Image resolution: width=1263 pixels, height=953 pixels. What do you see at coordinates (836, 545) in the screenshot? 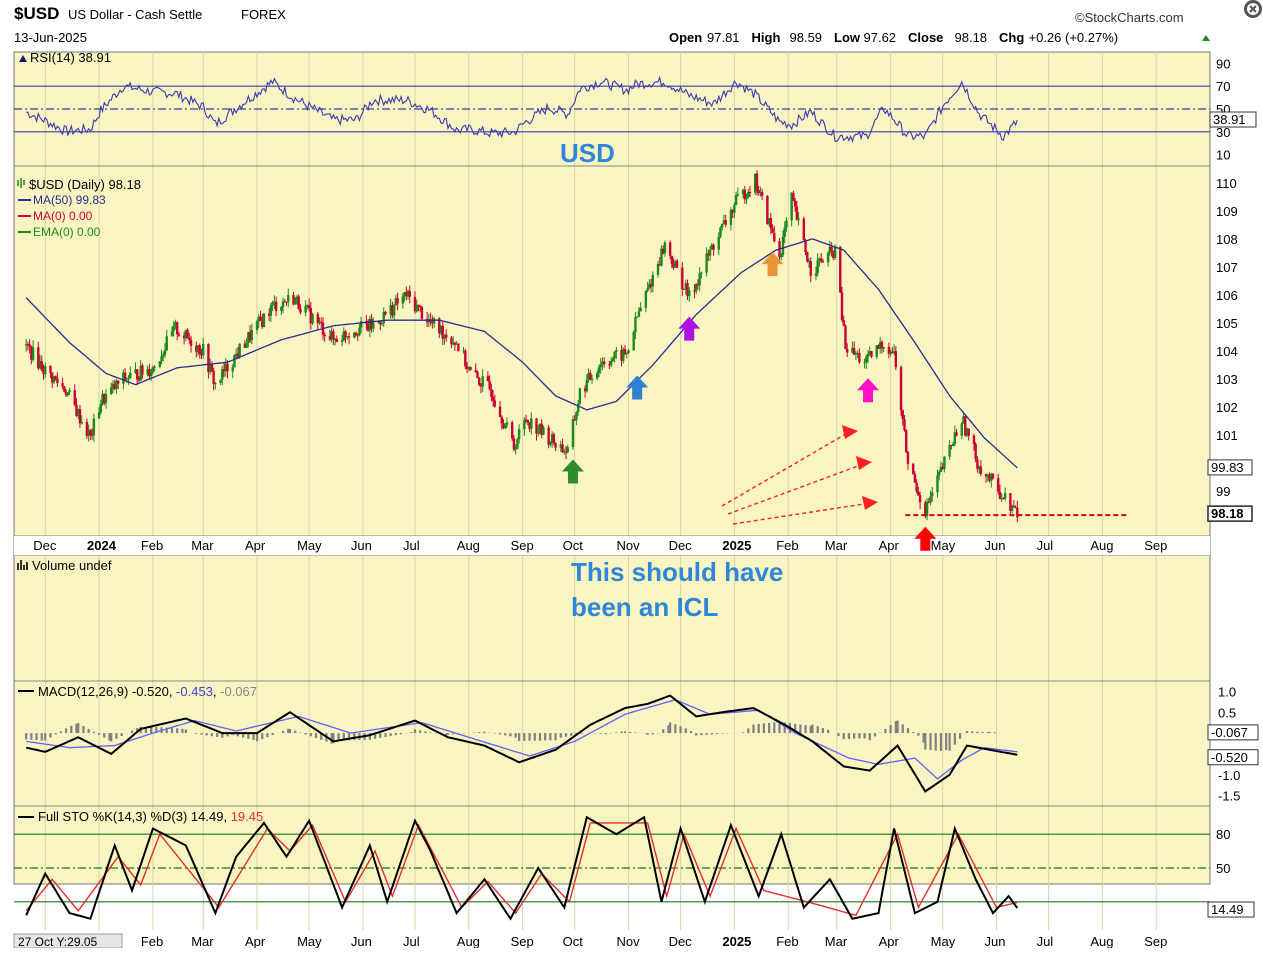
I see `x-tick-label: Mar` at bounding box center [836, 545].